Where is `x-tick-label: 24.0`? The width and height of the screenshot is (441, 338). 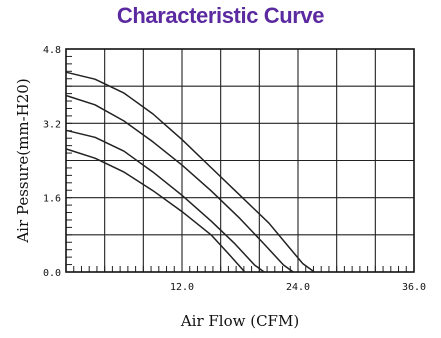
x-tick-label: 24.0 is located at coordinates (298, 287).